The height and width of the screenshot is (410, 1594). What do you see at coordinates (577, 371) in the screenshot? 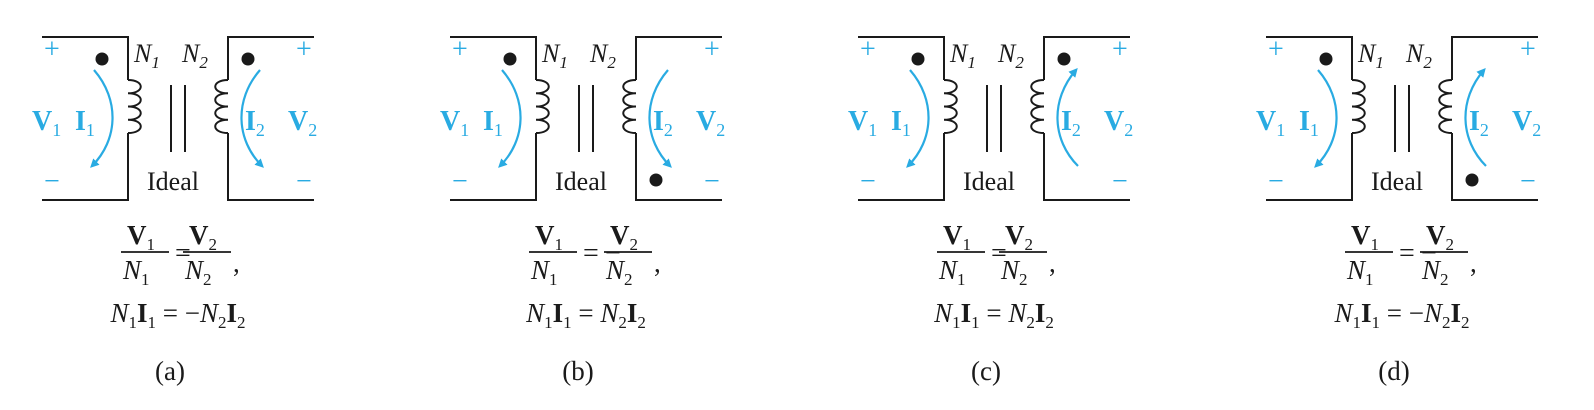
I see `panel-caption: (b)` at bounding box center [577, 371].